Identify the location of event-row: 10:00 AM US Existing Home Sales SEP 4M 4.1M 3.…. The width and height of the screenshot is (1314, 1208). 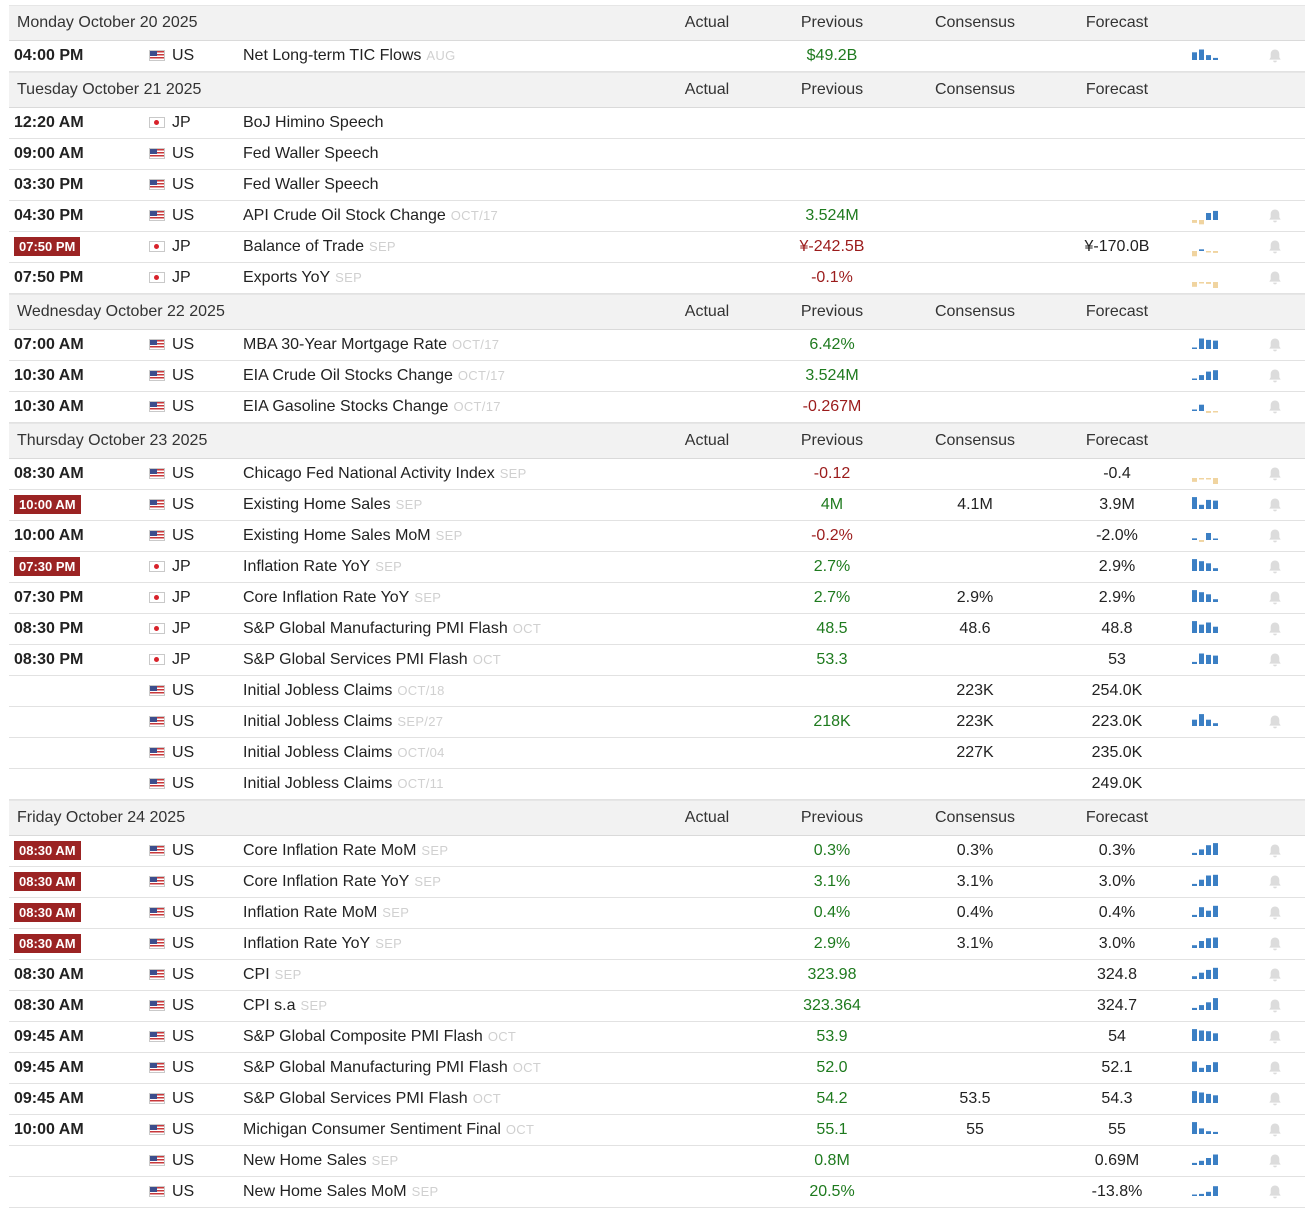
(657, 505).